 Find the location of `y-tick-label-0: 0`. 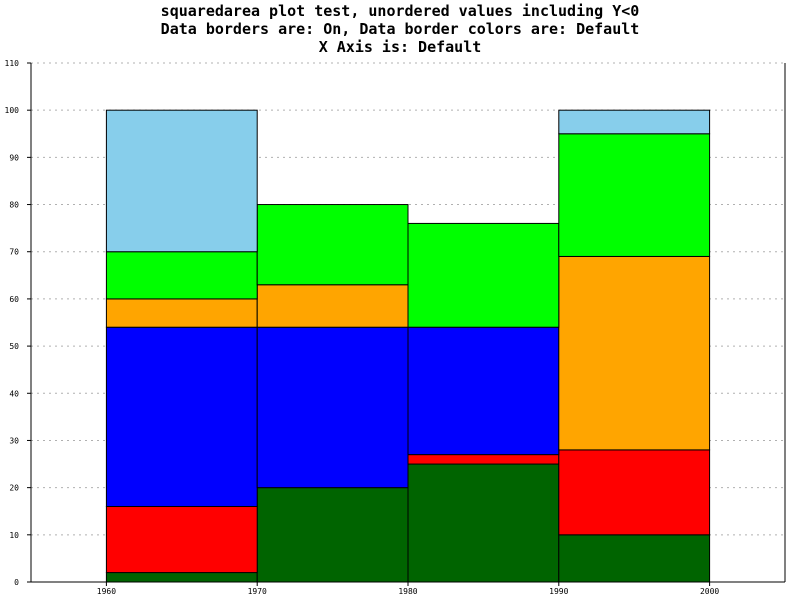

y-tick-label-0: 0 is located at coordinates (16, 582).